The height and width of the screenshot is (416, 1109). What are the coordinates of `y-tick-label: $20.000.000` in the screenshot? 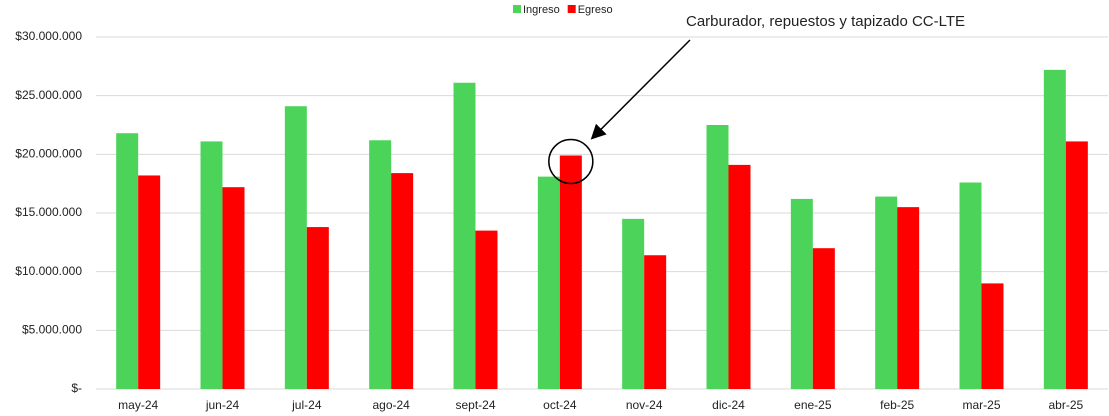 It's located at (48, 154).